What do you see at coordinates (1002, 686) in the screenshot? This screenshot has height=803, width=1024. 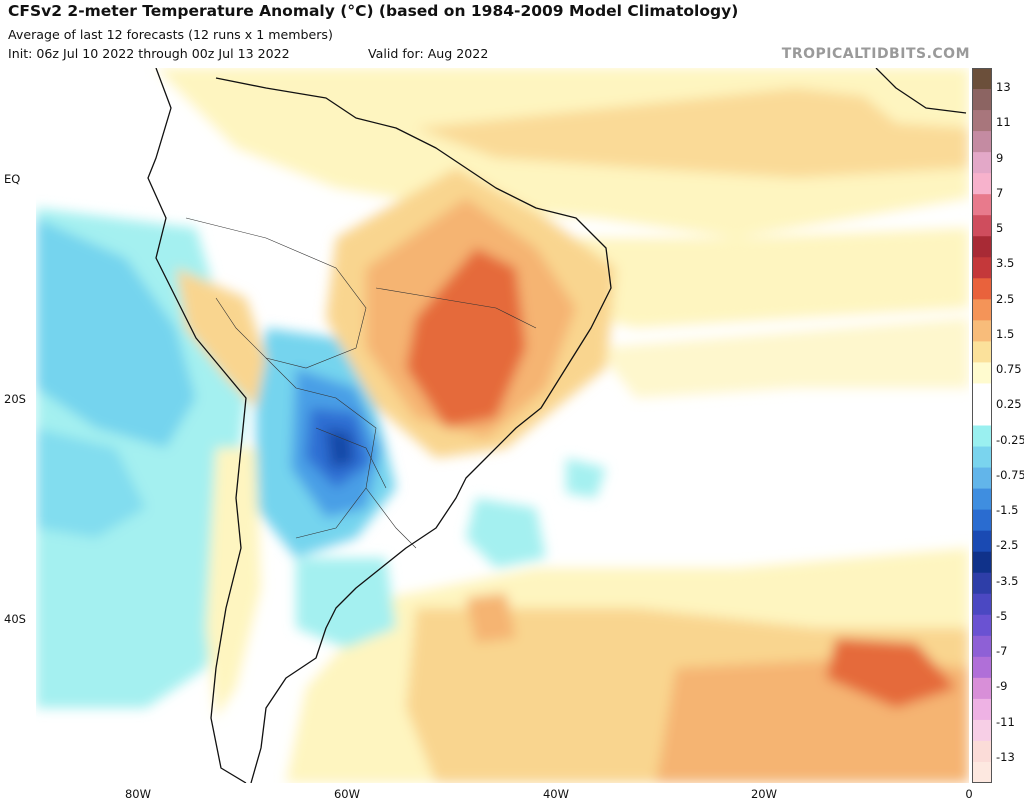 I see `colorbar-label: -9` at bounding box center [1002, 686].